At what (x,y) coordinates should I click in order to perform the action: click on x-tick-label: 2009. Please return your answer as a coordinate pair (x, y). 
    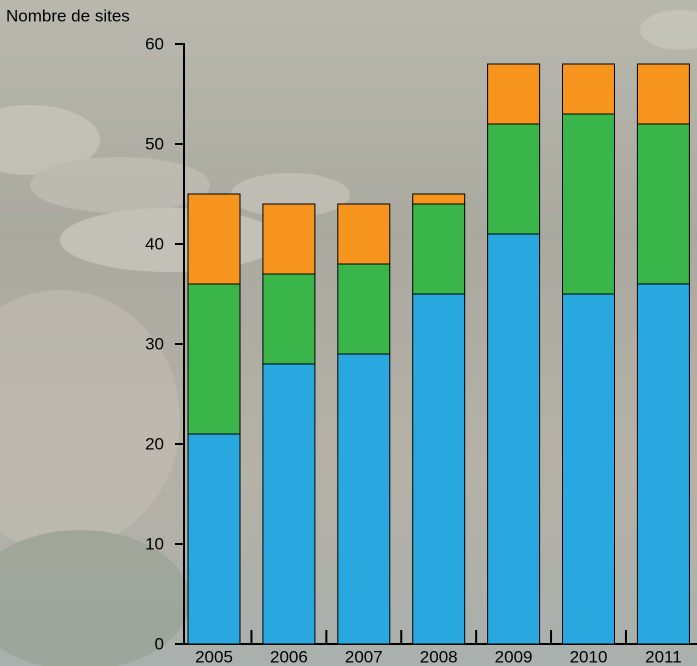
    Looking at the image, I should click on (514, 656).